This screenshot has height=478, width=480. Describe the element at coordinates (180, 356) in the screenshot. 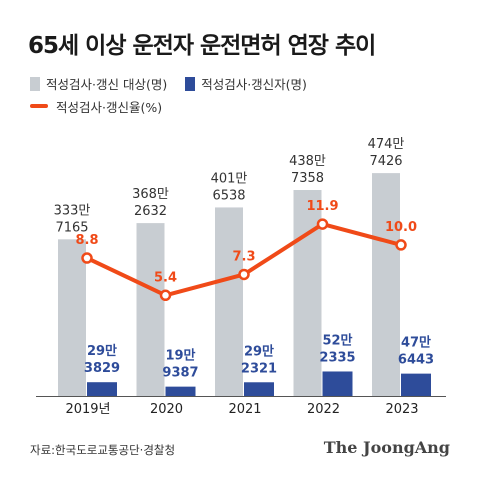

I see `renewal-value-label: 19만` at that location.